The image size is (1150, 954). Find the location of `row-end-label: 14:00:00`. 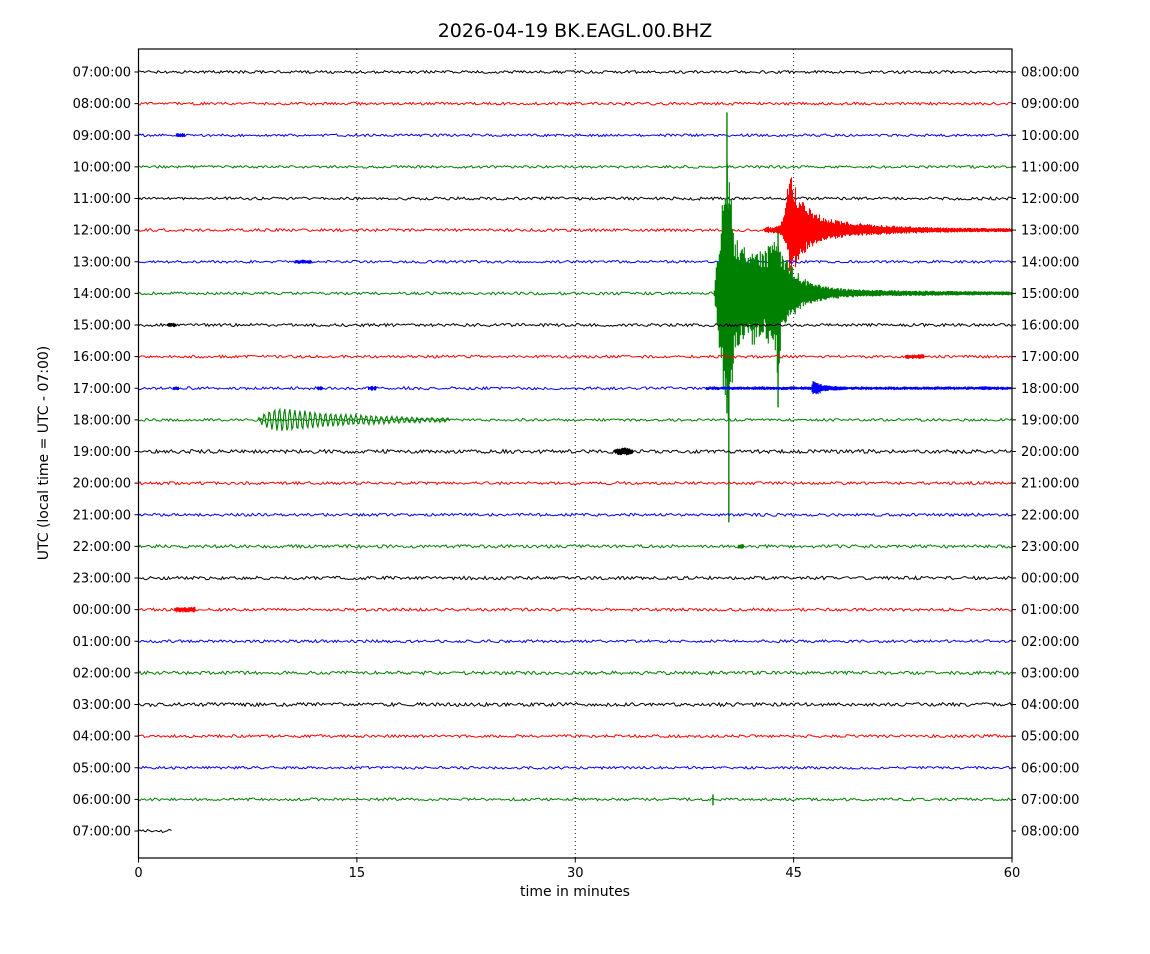

row-end-label: 14:00:00 is located at coordinates (1050, 262).